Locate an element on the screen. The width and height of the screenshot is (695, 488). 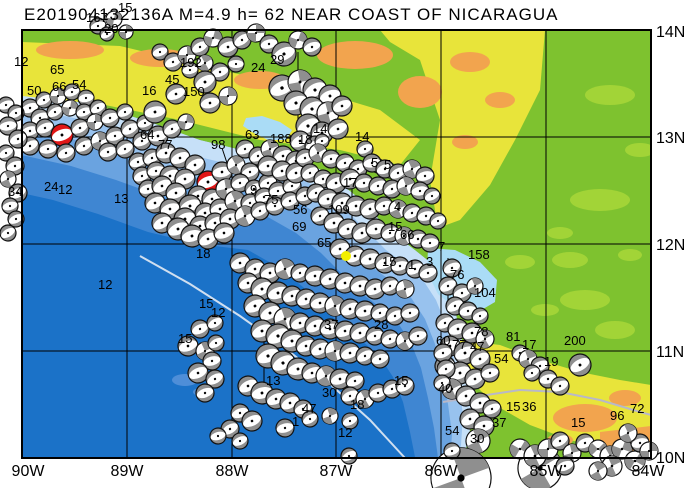
depth-label: 158 is located at coordinates (479, 254).